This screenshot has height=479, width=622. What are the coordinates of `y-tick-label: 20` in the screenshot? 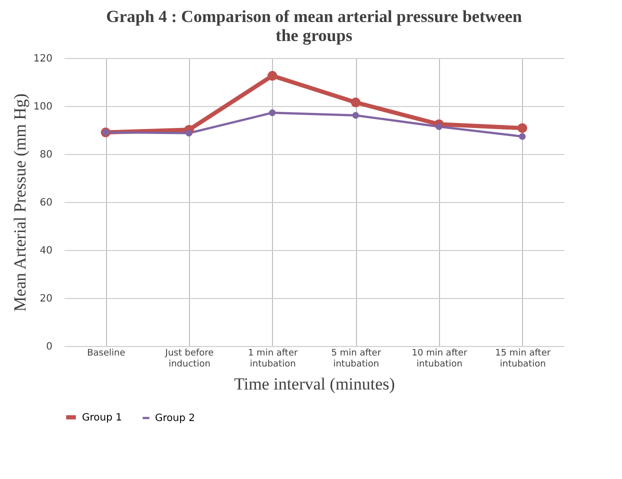 It's located at (46, 299).